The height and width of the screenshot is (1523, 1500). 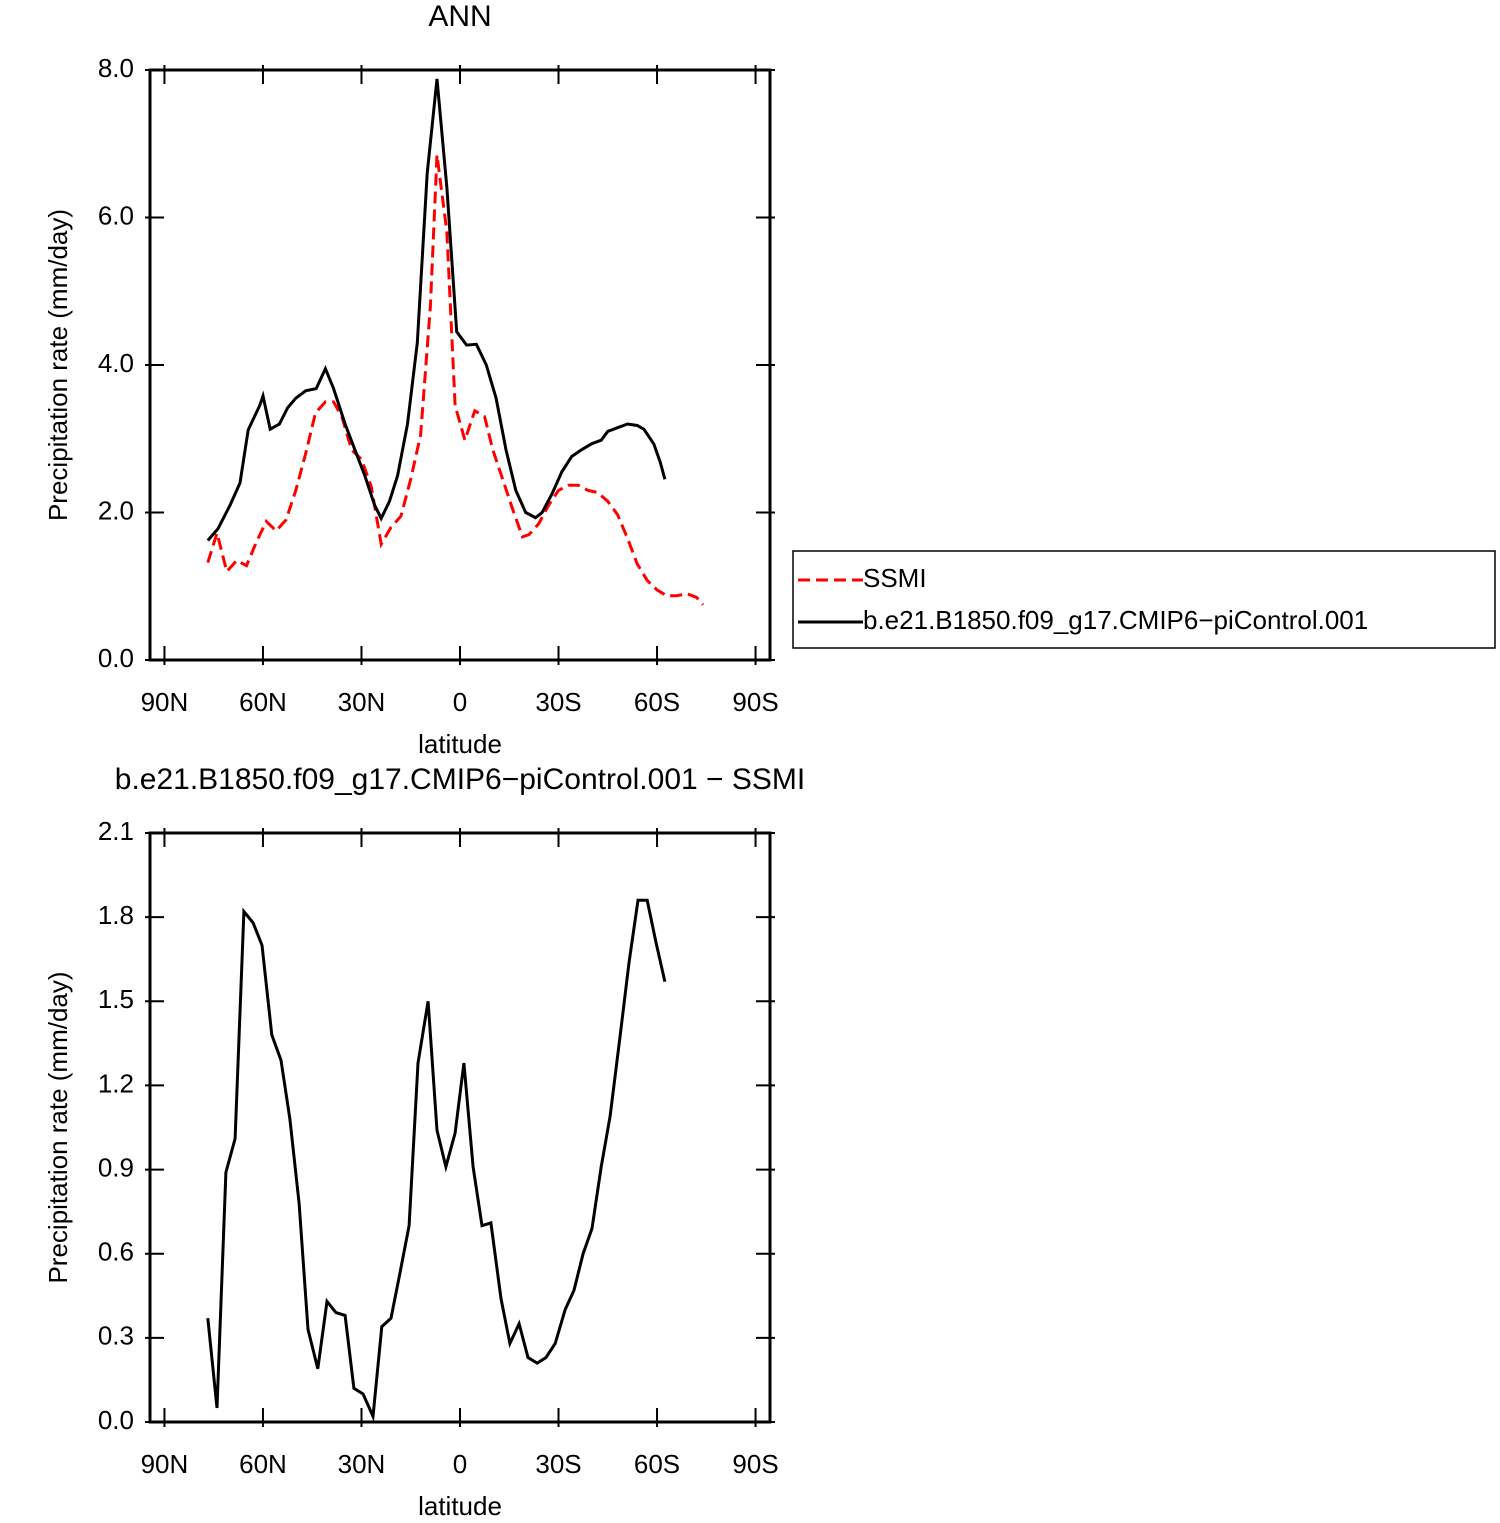 I want to click on y-tick-label: 0.3, so click(x=116, y=1336).